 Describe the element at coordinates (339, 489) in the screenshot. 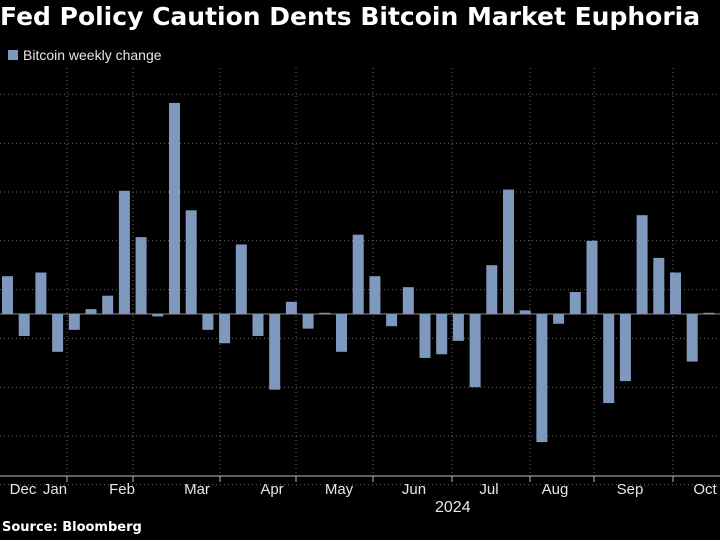

I see `x-tick-label: May` at that location.